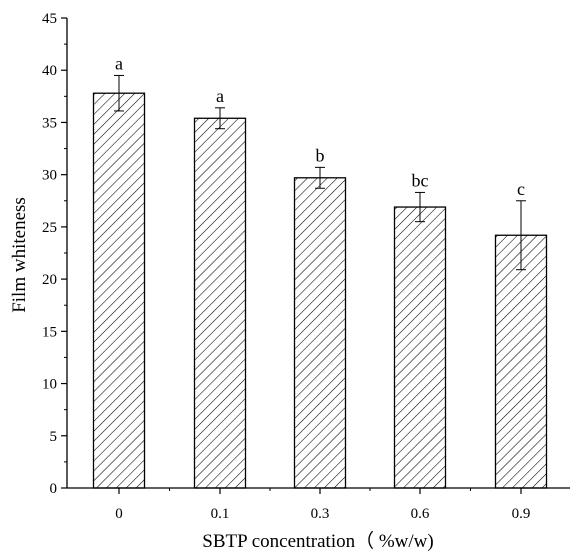 The height and width of the screenshot is (552, 572). What do you see at coordinates (521, 514) in the screenshot?
I see `x-tick-label: 0.9` at bounding box center [521, 514].